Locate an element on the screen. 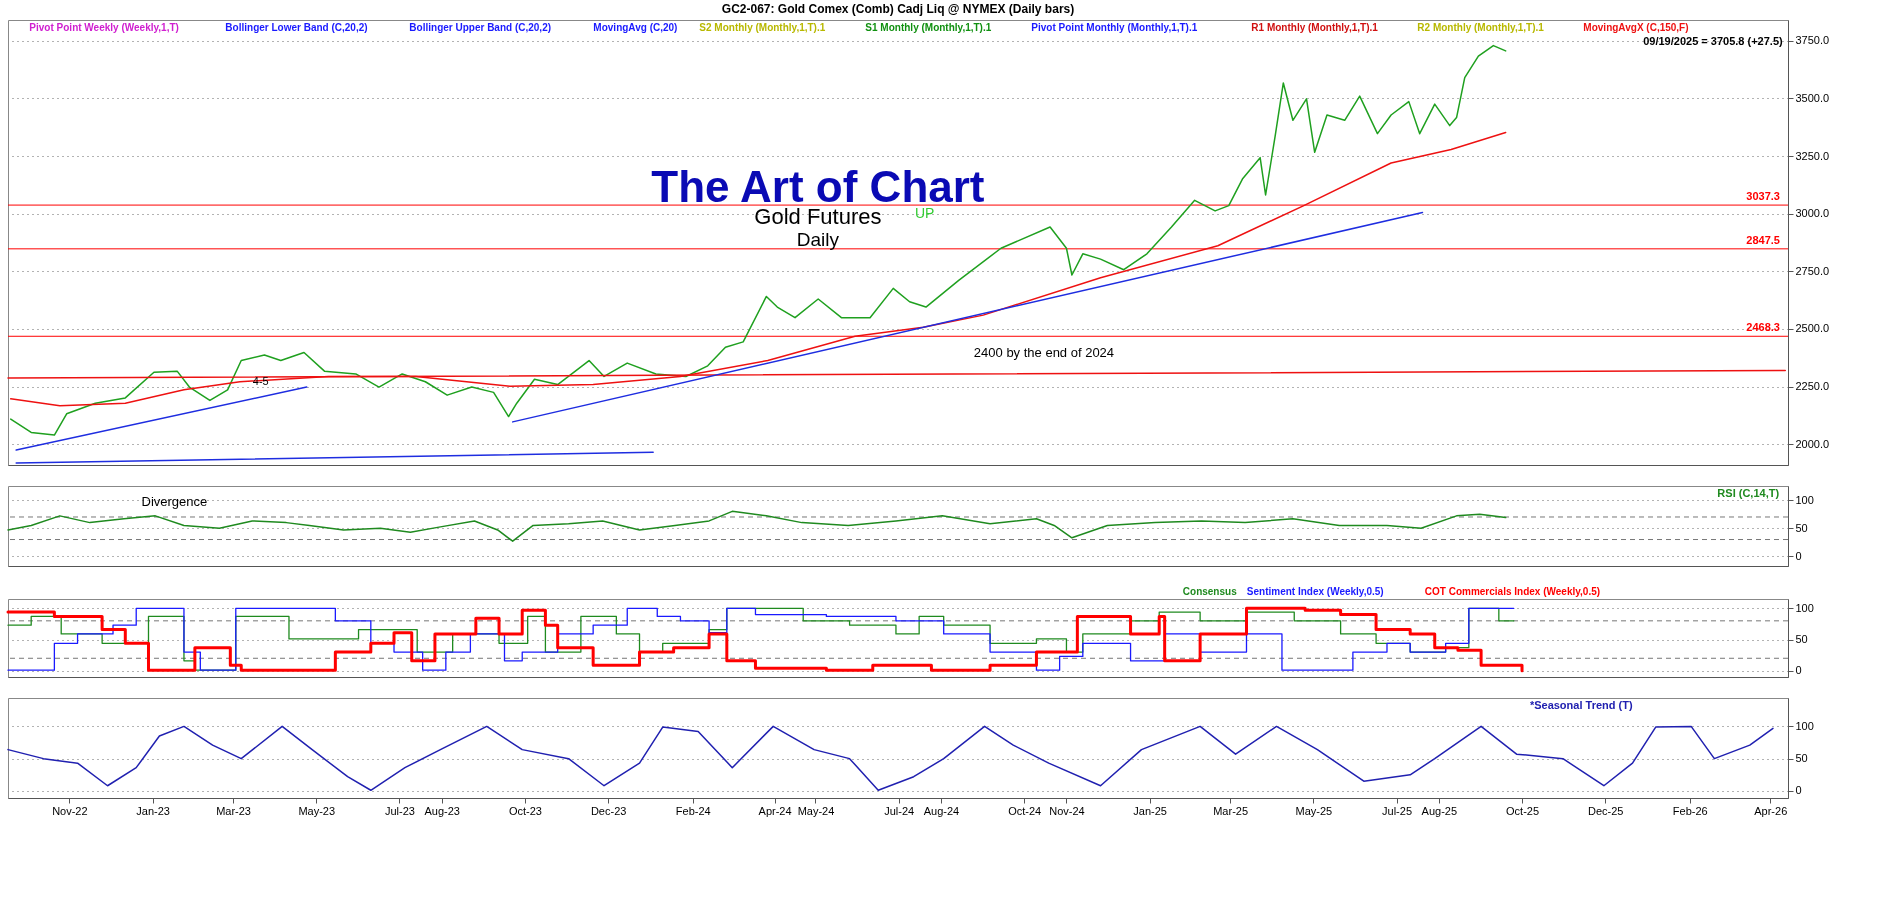  annotation: S1 Monthly (Monthly,1,T).1 is located at coordinates (928, 27).